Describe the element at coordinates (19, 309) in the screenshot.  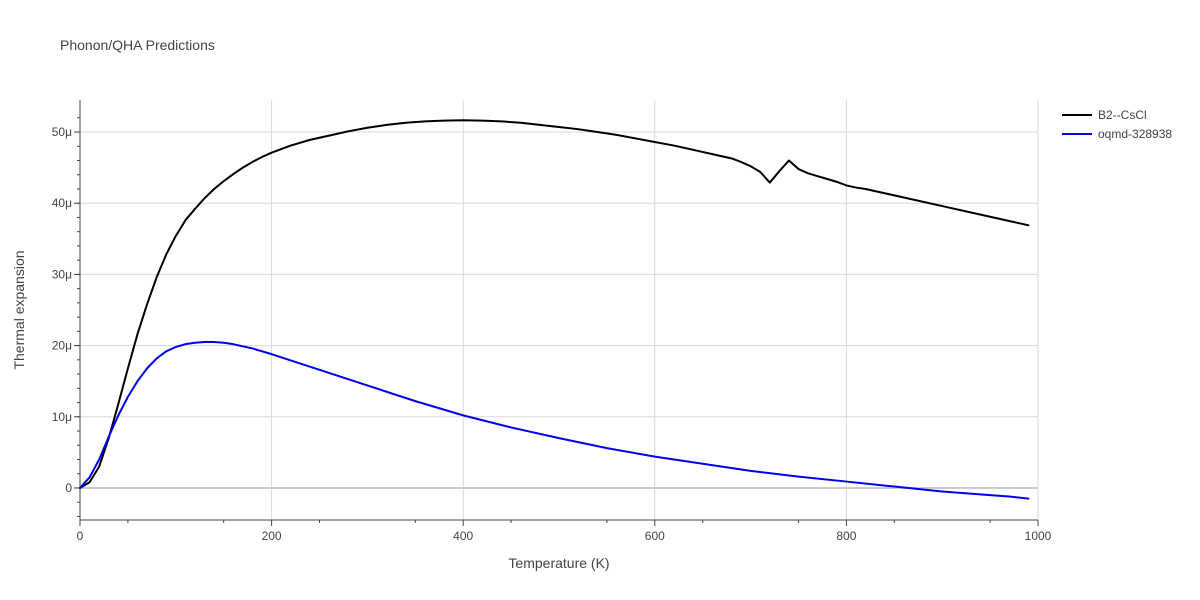
I see `y-axis-title: Thermal expansion` at that location.